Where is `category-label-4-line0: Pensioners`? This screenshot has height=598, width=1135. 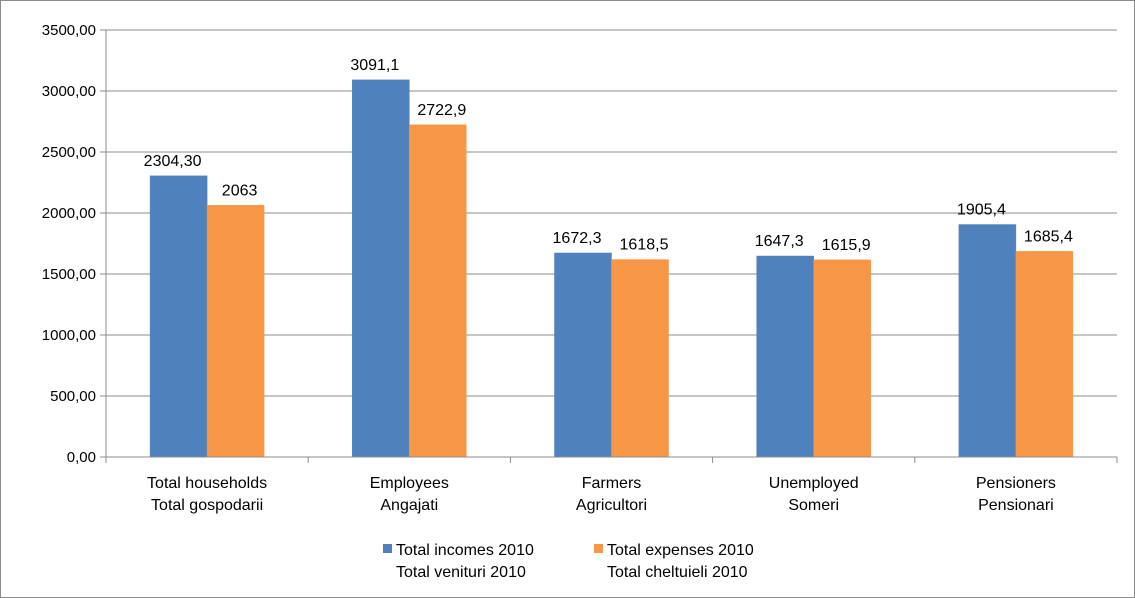
category-label-4-line0: Pensioners is located at coordinates (1016, 483).